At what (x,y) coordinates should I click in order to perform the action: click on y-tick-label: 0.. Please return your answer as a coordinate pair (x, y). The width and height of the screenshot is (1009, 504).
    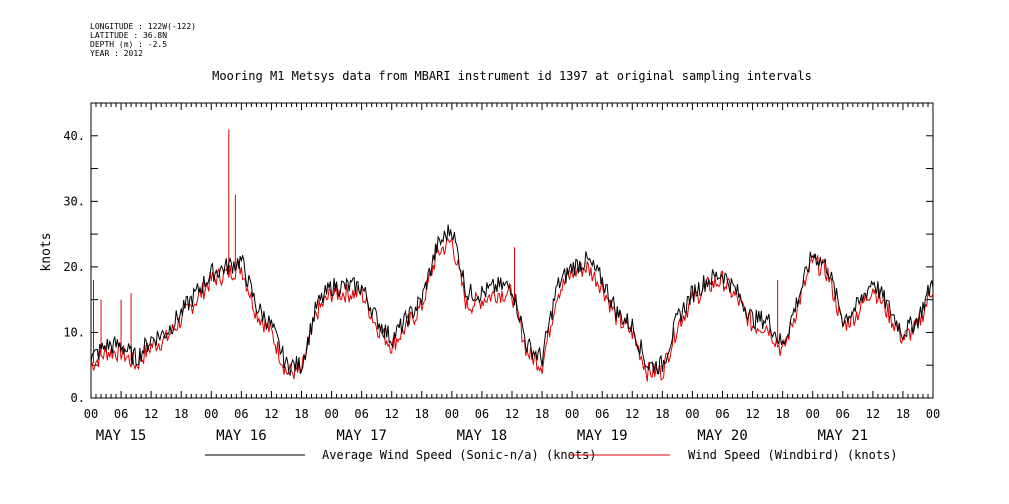
    Looking at the image, I should click on (78, 398).